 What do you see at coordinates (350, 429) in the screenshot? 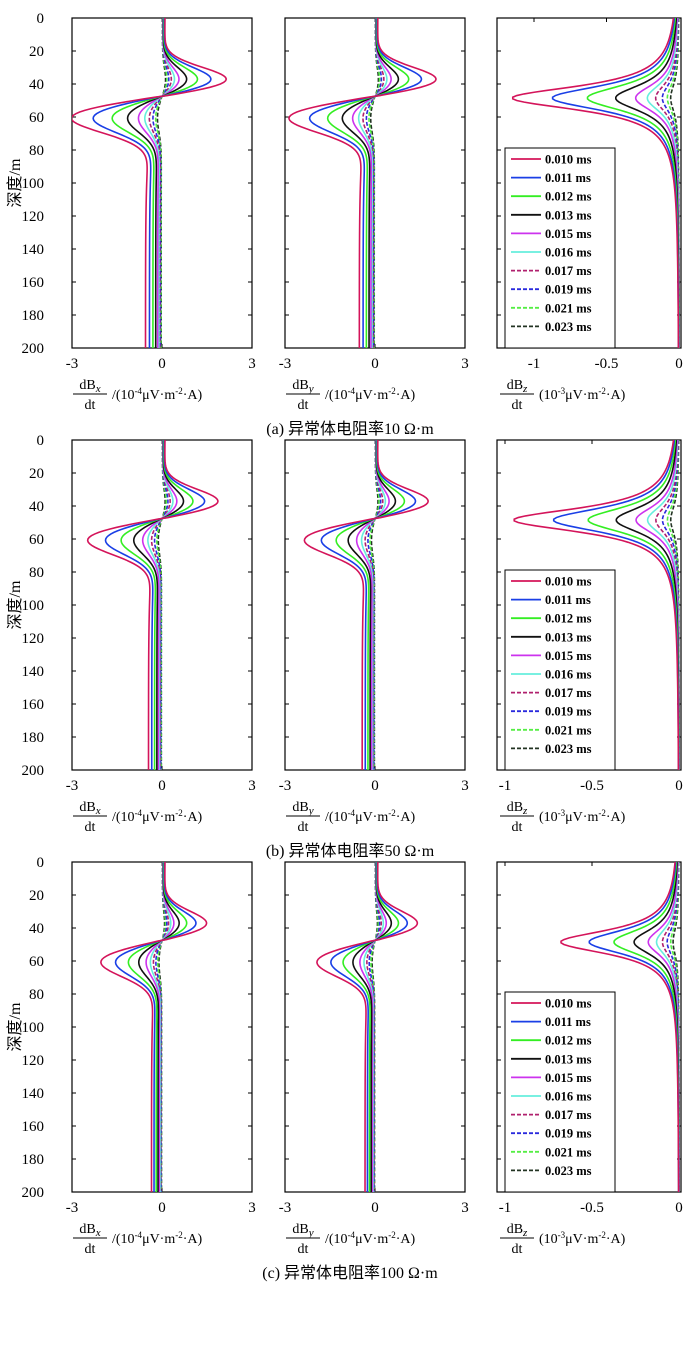
I see `figure-caption: (a) 异常体电阻率10 Ω·m` at bounding box center [350, 429].